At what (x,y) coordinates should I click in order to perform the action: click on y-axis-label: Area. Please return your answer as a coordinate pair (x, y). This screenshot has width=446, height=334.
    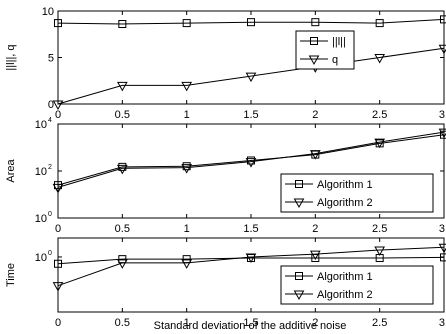
    Looking at the image, I should click on (11, 171).